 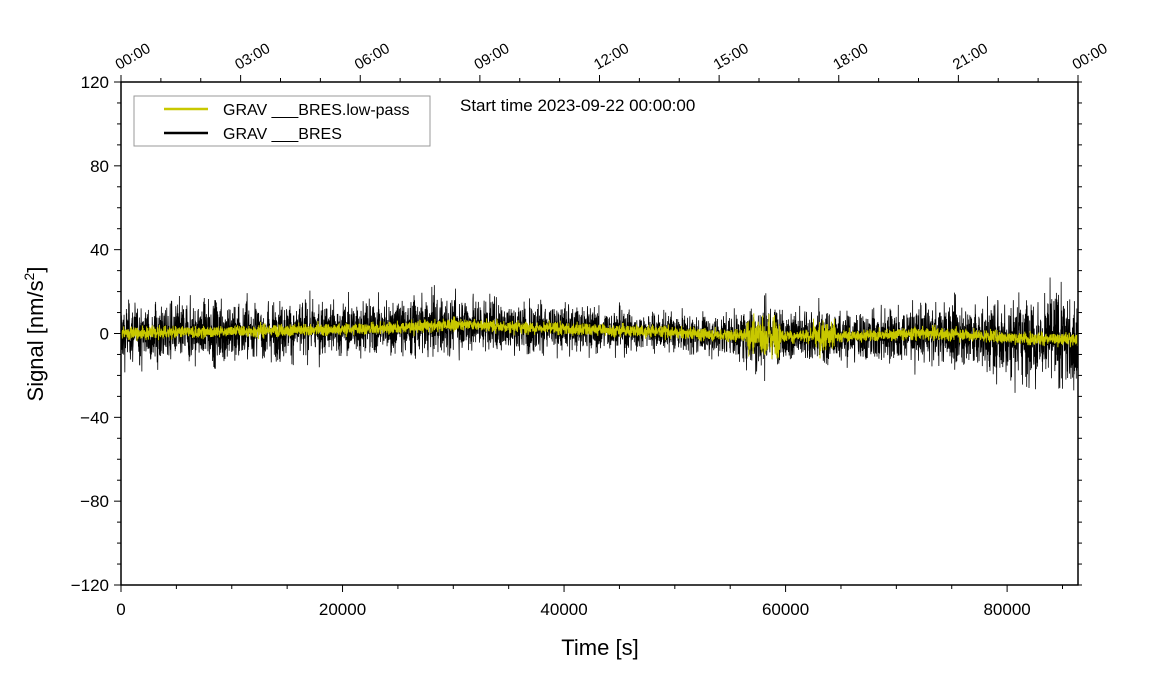 What do you see at coordinates (90, 585) in the screenshot?
I see `y-tick-label: −120` at bounding box center [90, 585].